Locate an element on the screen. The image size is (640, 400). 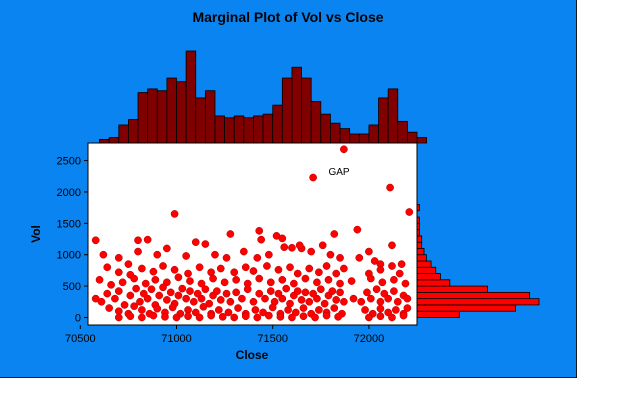
y-tick-label: 2000 is located at coordinates (69, 193).